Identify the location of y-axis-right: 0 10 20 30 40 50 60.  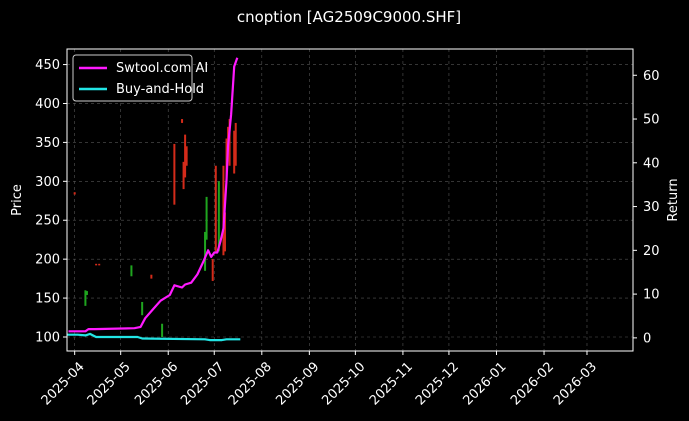
(646, 207).